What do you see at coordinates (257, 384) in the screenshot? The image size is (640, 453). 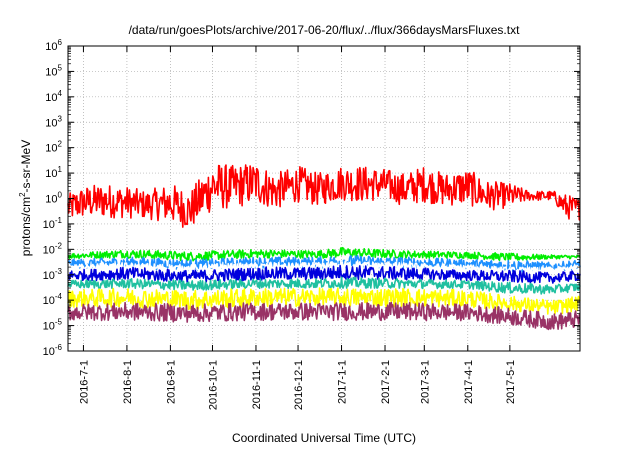 I see `x-tick-label: 2016-11-1` at bounding box center [257, 384].